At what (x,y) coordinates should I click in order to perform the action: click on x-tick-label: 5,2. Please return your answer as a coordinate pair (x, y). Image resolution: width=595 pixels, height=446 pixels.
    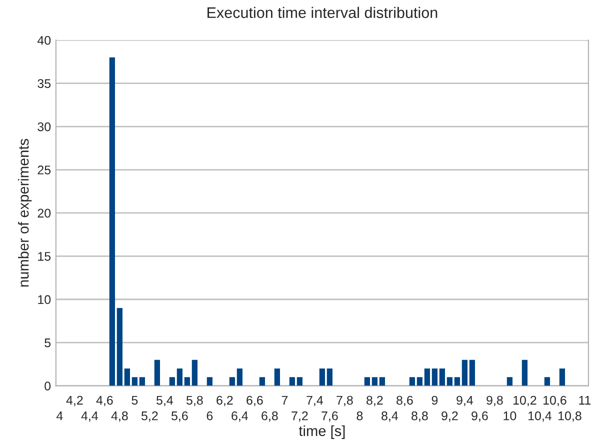
    Looking at the image, I should click on (149, 416).